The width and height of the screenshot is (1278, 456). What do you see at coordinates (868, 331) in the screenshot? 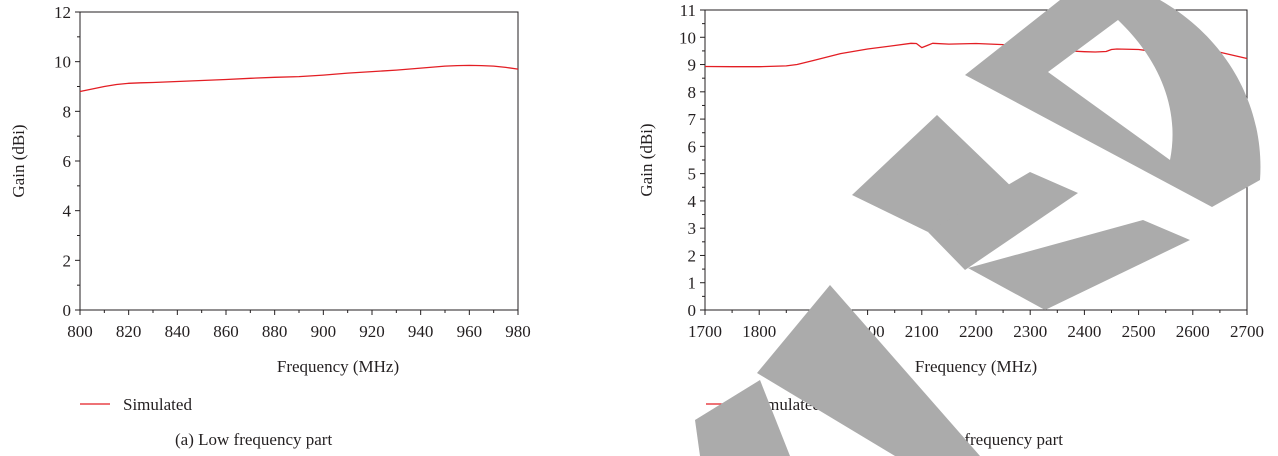
I see `x-tick-label: 2000` at bounding box center [868, 331].